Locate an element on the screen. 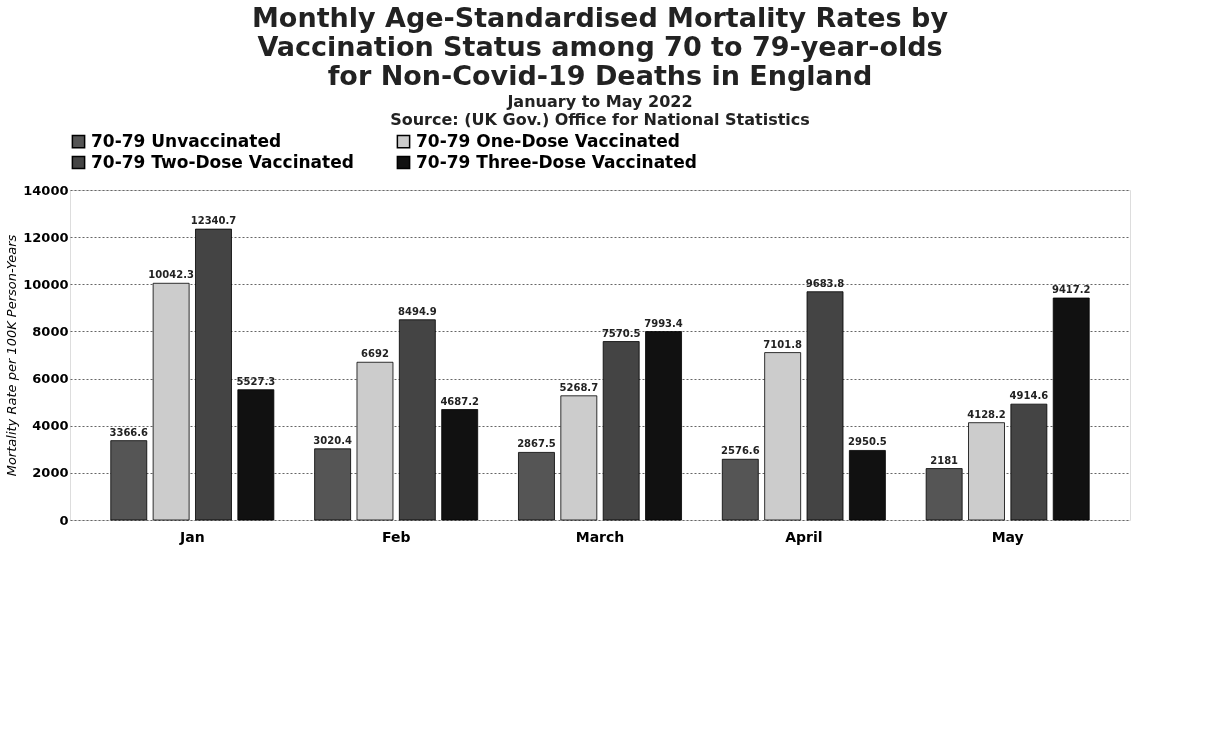  y-axis-title: Mortality Rate per 100K Person-Years is located at coordinates (12, 355).